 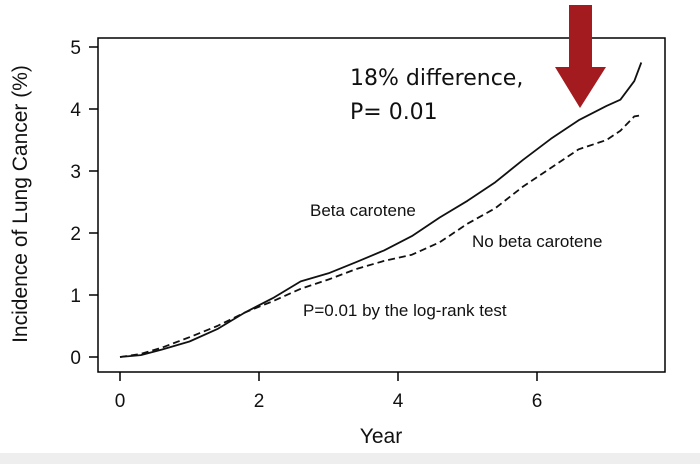 What do you see at coordinates (381, 436) in the screenshot?
I see `x-axis-label: Year` at bounding box center [381, 436].